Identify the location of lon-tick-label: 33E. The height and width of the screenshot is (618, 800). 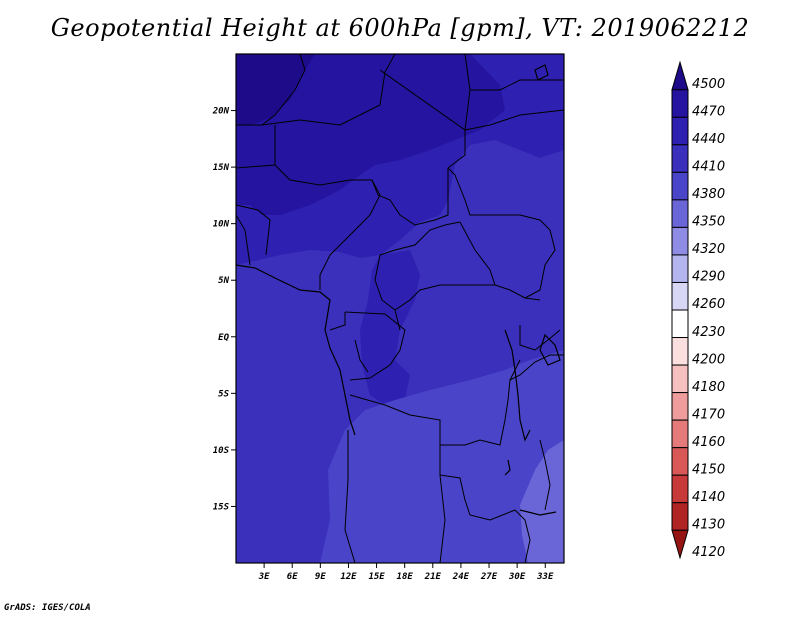
(545, 577).